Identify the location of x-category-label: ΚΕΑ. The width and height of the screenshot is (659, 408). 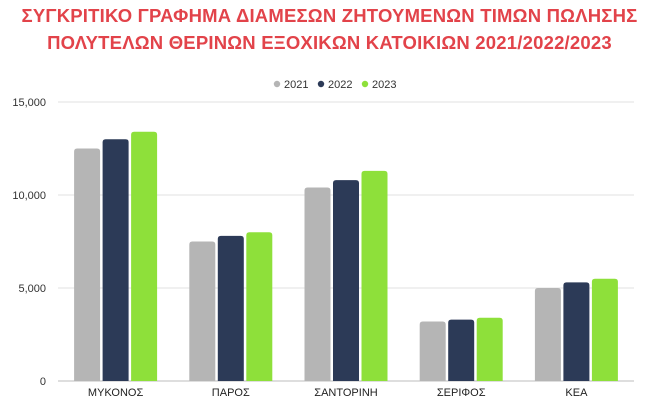
(576, 393).